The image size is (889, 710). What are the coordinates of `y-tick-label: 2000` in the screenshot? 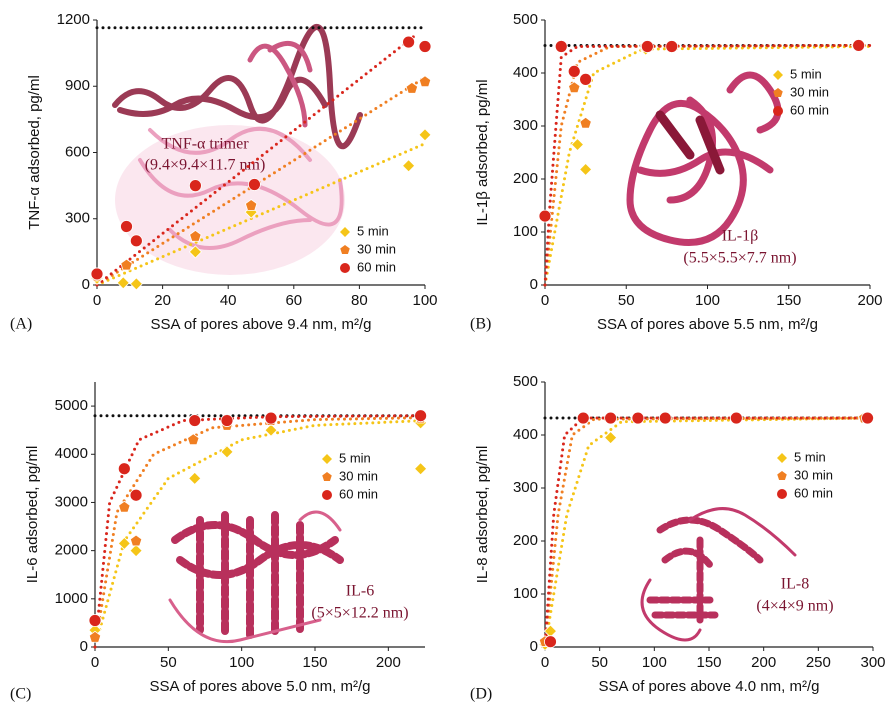 It's located at (71, 550).